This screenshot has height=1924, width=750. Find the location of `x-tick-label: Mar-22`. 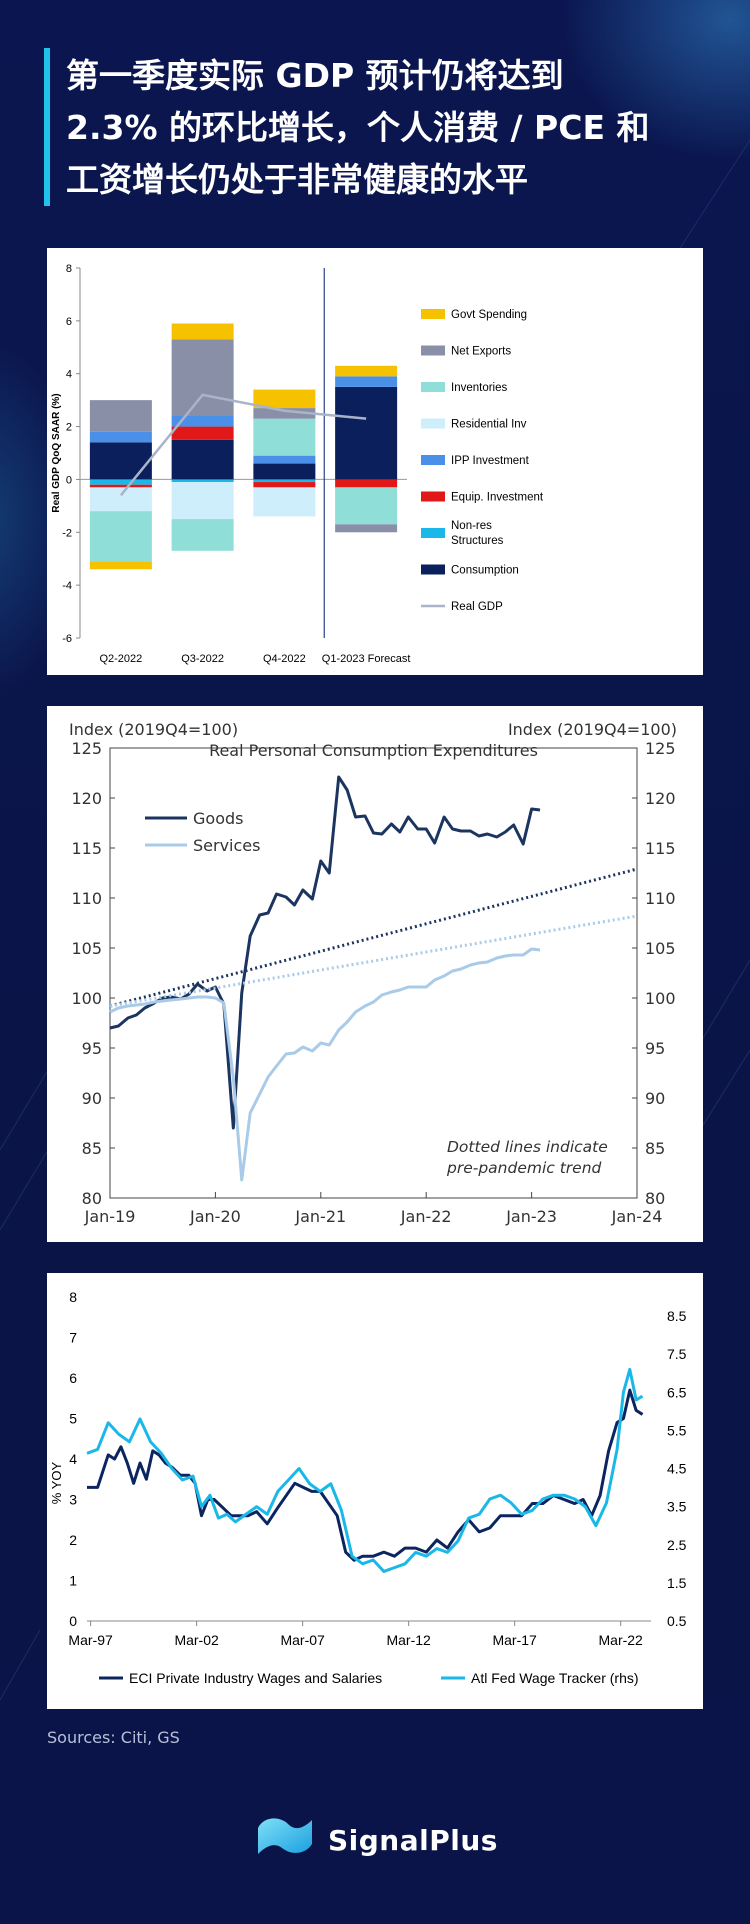

x-tick-label: Mar-22 is located at coordinates (621, 1640).